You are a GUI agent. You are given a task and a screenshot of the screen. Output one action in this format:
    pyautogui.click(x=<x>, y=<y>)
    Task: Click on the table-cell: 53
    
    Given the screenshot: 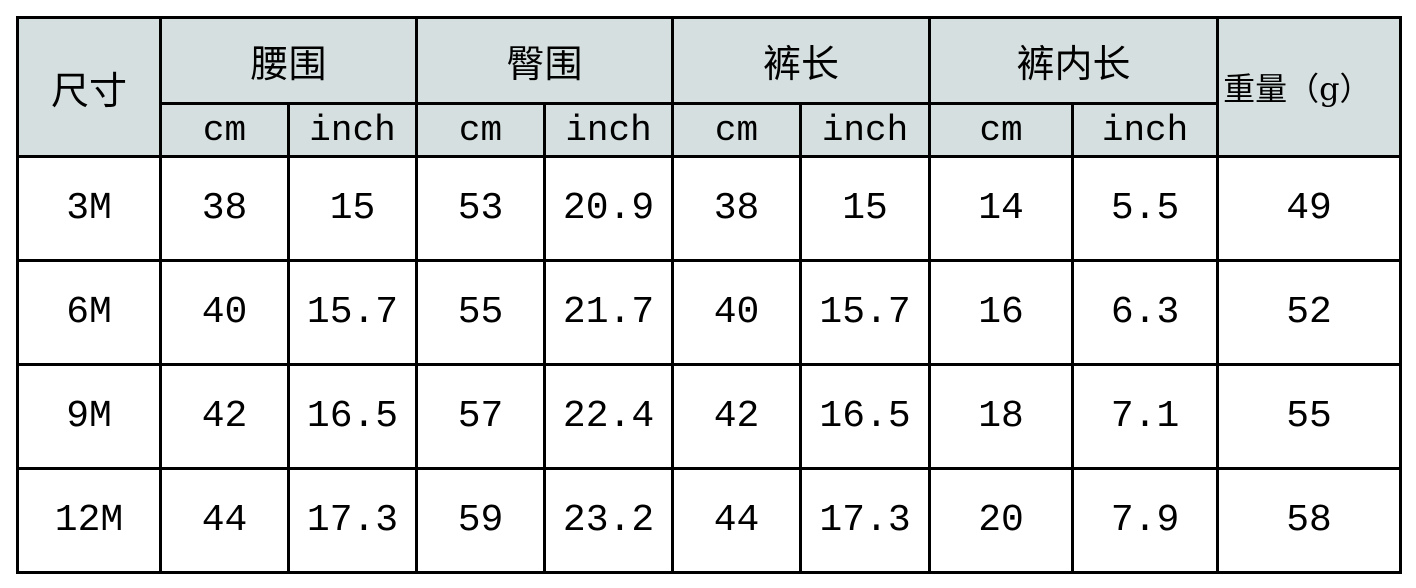 What is the action you would take?
    pyautogui.click(x=481, y=208)
    